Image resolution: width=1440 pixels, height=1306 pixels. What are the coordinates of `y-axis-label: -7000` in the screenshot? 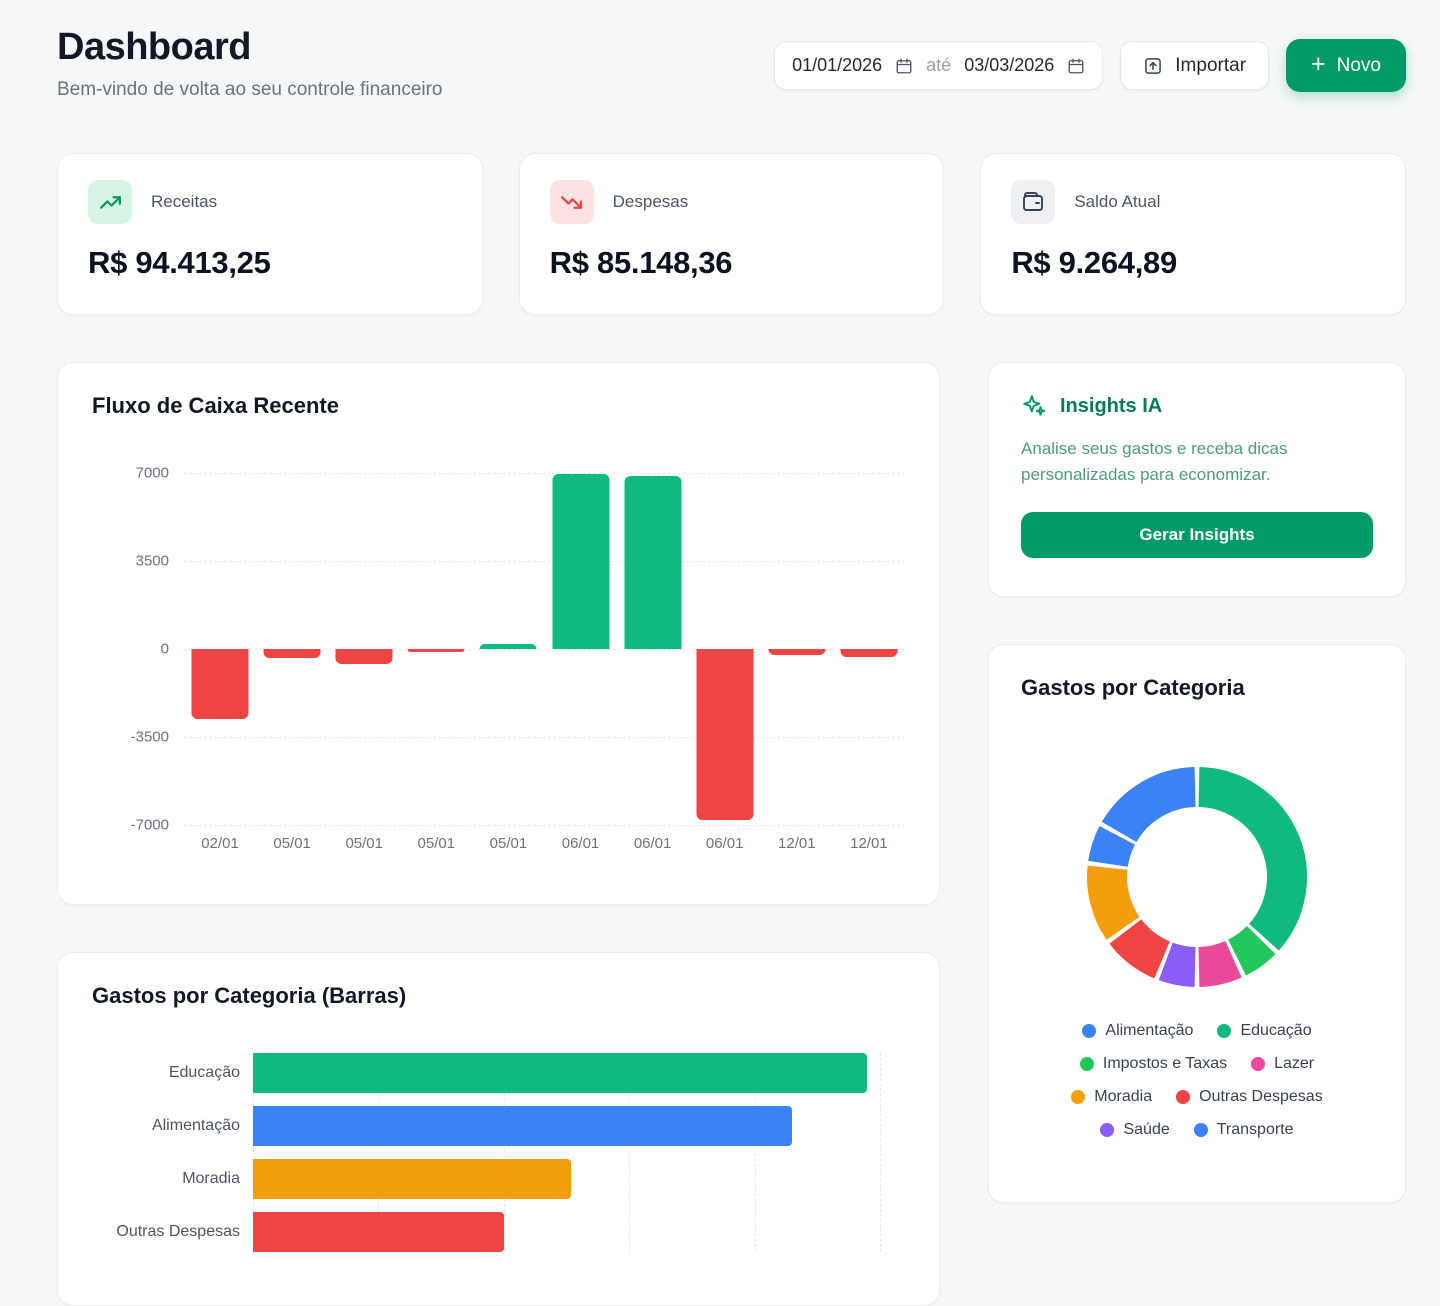 It's located at (149, 825).